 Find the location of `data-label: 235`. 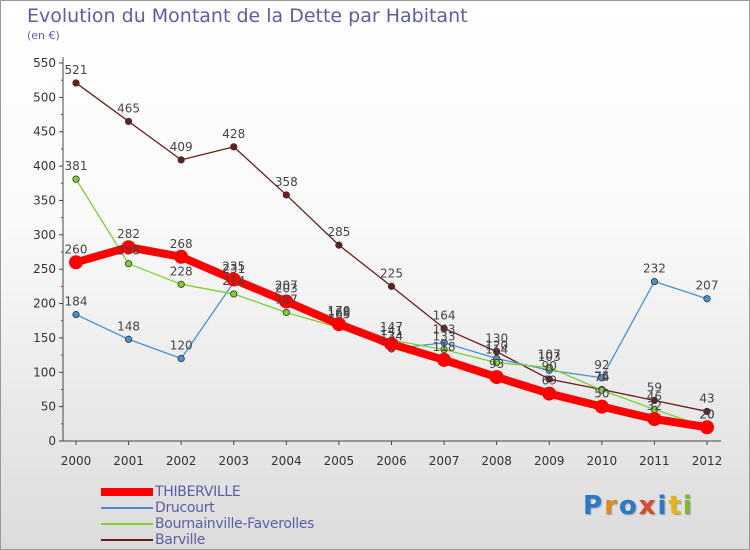

data-label: 235 is located at coordinates (233, 266).